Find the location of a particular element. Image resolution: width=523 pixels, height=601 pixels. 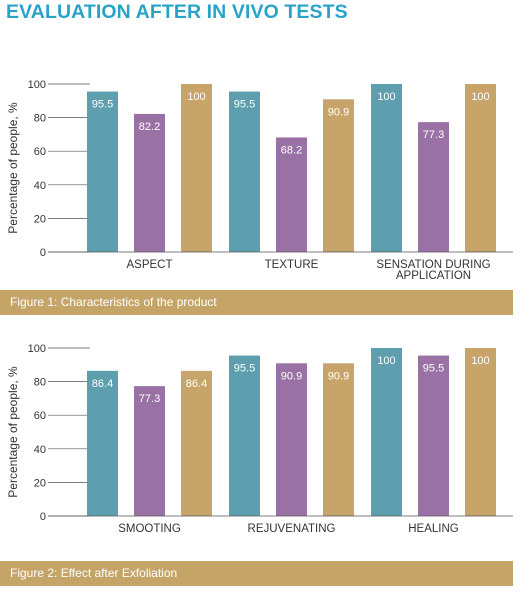

figure-1-caption: Figure 1: Characteristics of the product is located at coordinates (256, 302).